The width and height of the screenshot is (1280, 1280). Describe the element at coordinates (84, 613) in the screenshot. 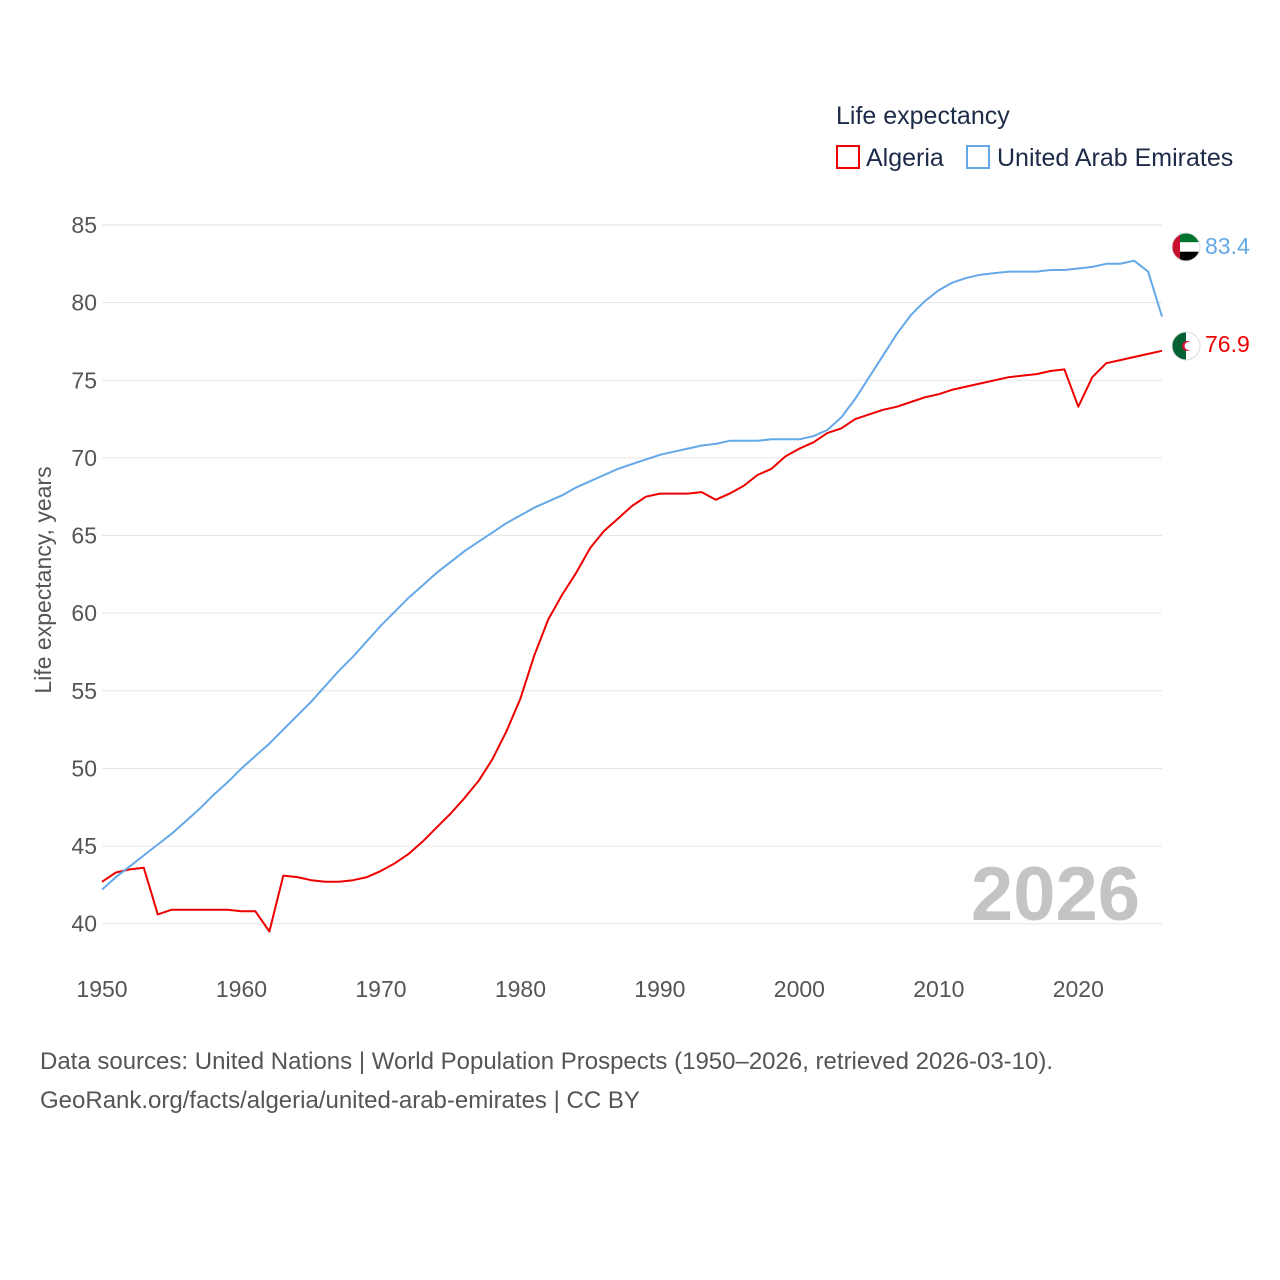

I see `y-tick-label: 60` at that location.